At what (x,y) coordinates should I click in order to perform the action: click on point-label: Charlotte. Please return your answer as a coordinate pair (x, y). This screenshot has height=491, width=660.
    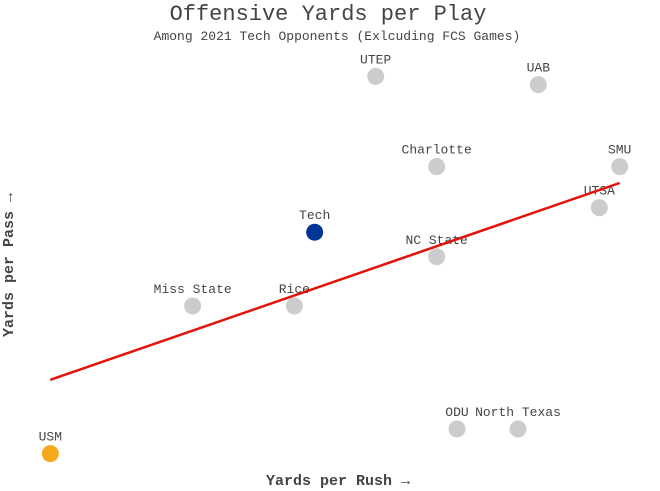
    Looking at the image, I should click on (437, 150).